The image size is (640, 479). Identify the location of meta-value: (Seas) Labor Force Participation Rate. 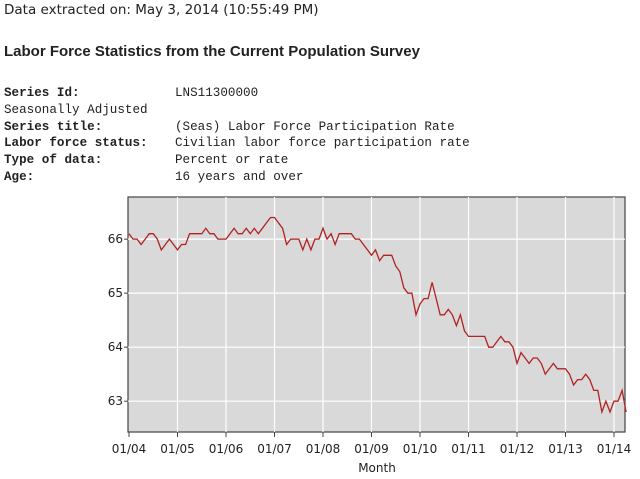
(315, 126).